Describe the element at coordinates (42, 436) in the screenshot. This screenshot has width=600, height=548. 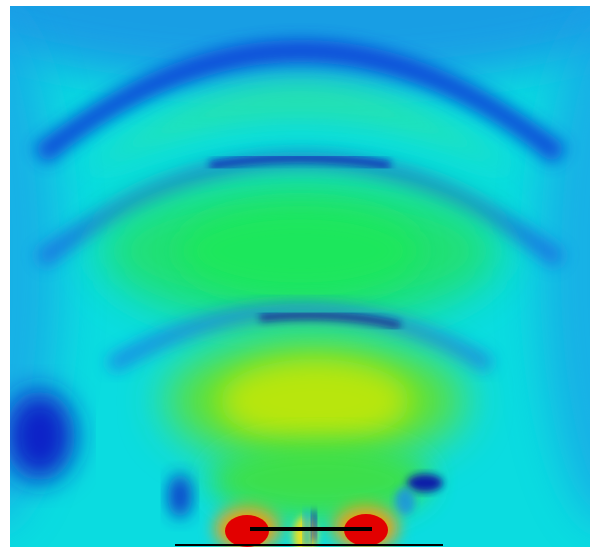
I see `left-null-patch` at that location.